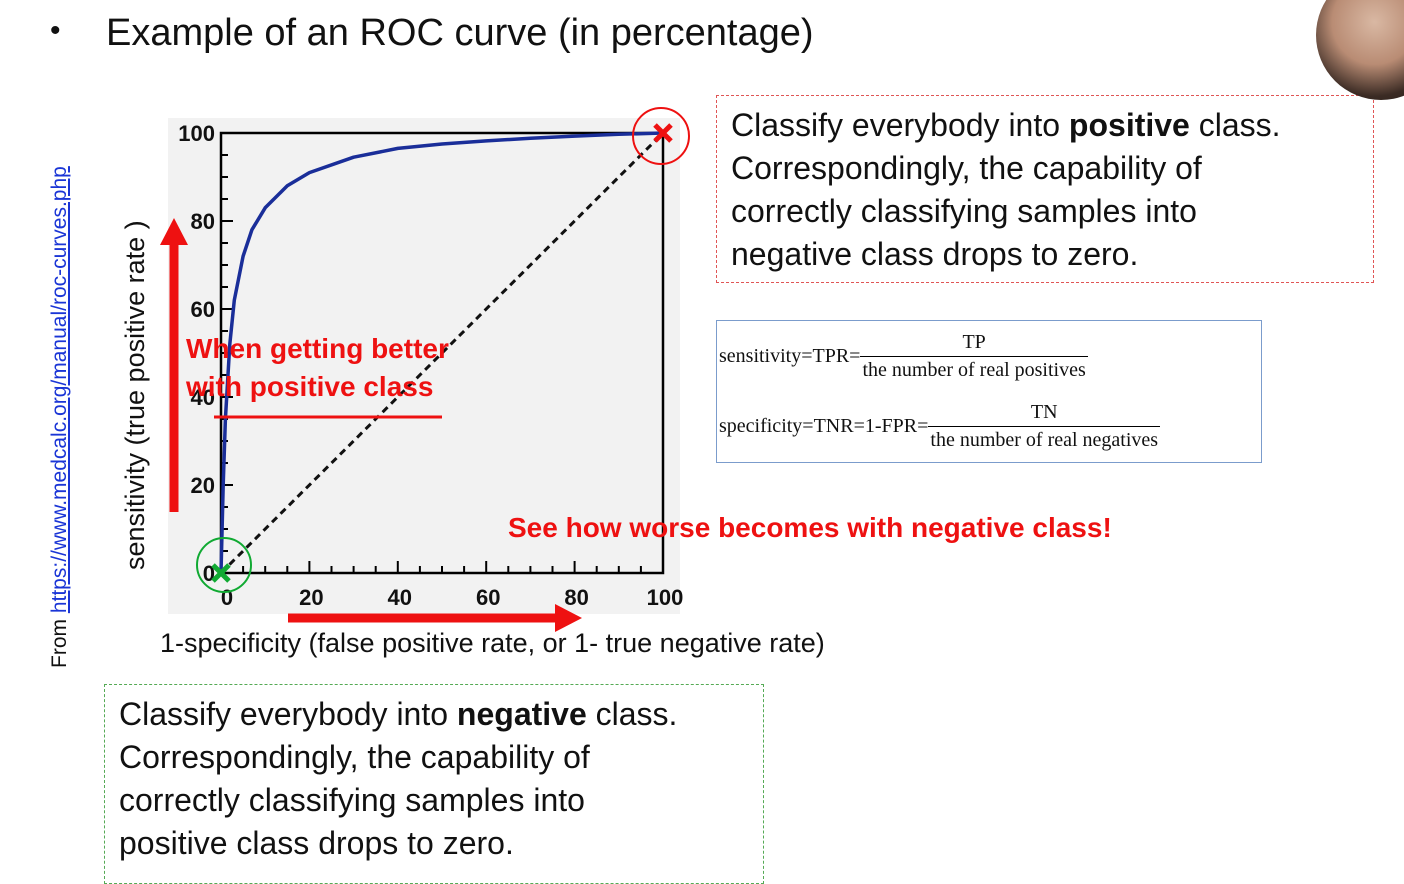 The image size is (1404, 884). What do you see at coordinates (316, 843) in the screenshot?
I see `negative-box-line4: positive class drops to zero.` at bounding box center [316, 843].